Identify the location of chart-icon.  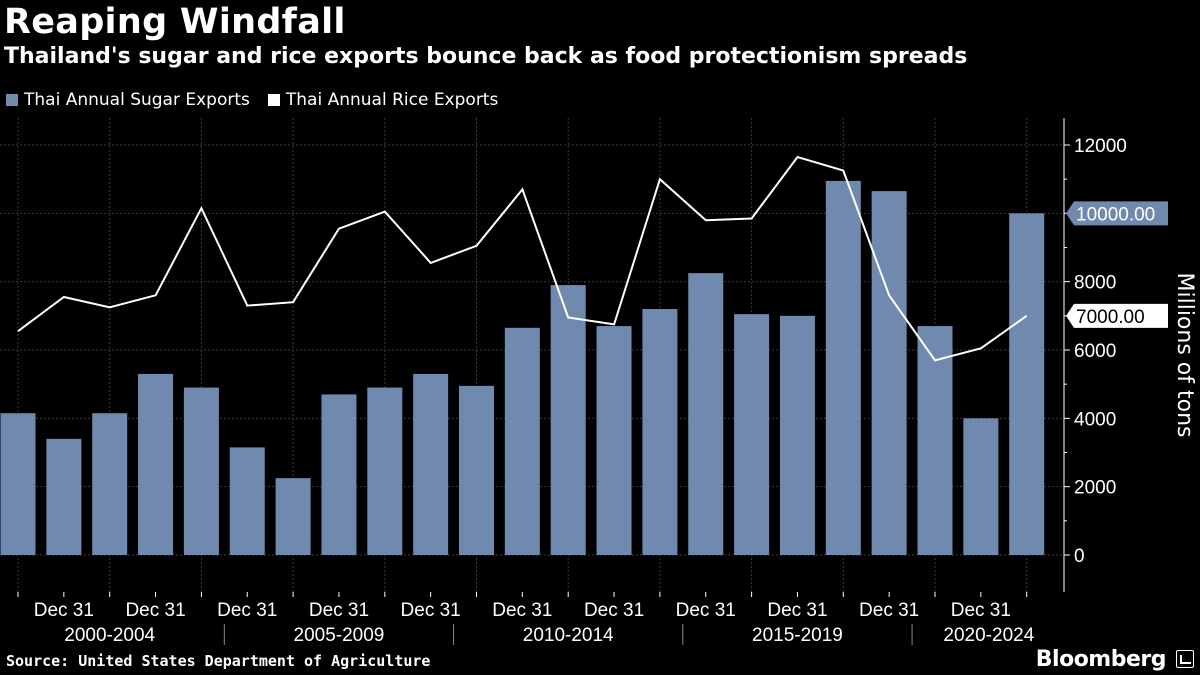
(1185, 659).